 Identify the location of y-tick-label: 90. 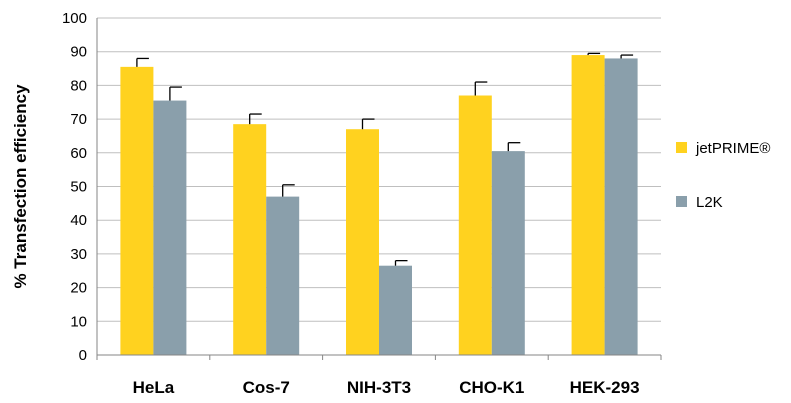
(78, 52).